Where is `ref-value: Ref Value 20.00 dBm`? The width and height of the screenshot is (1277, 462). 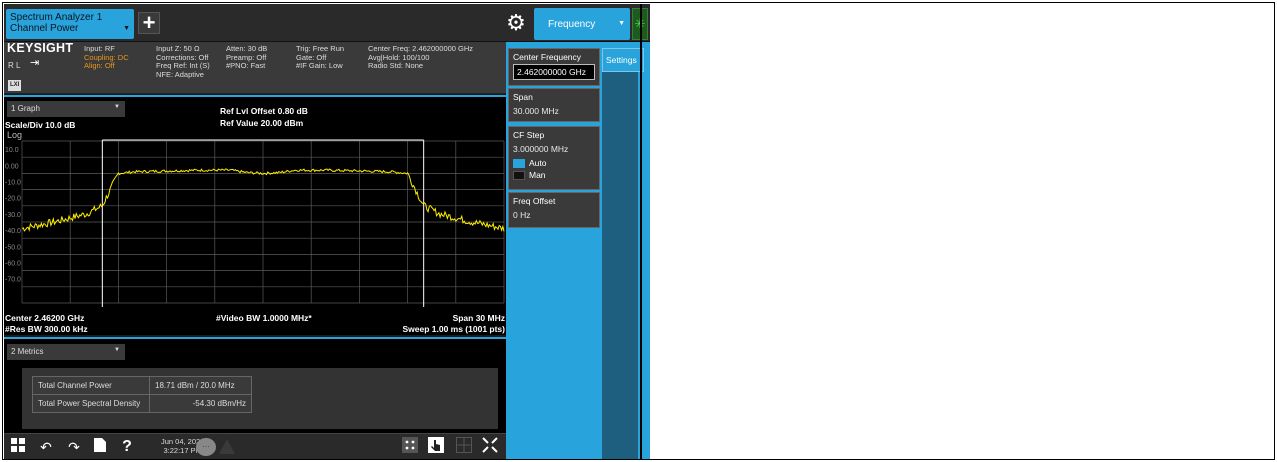 ref-value: Ref Value 20.00 dBm is located at coordinates (262, 123).